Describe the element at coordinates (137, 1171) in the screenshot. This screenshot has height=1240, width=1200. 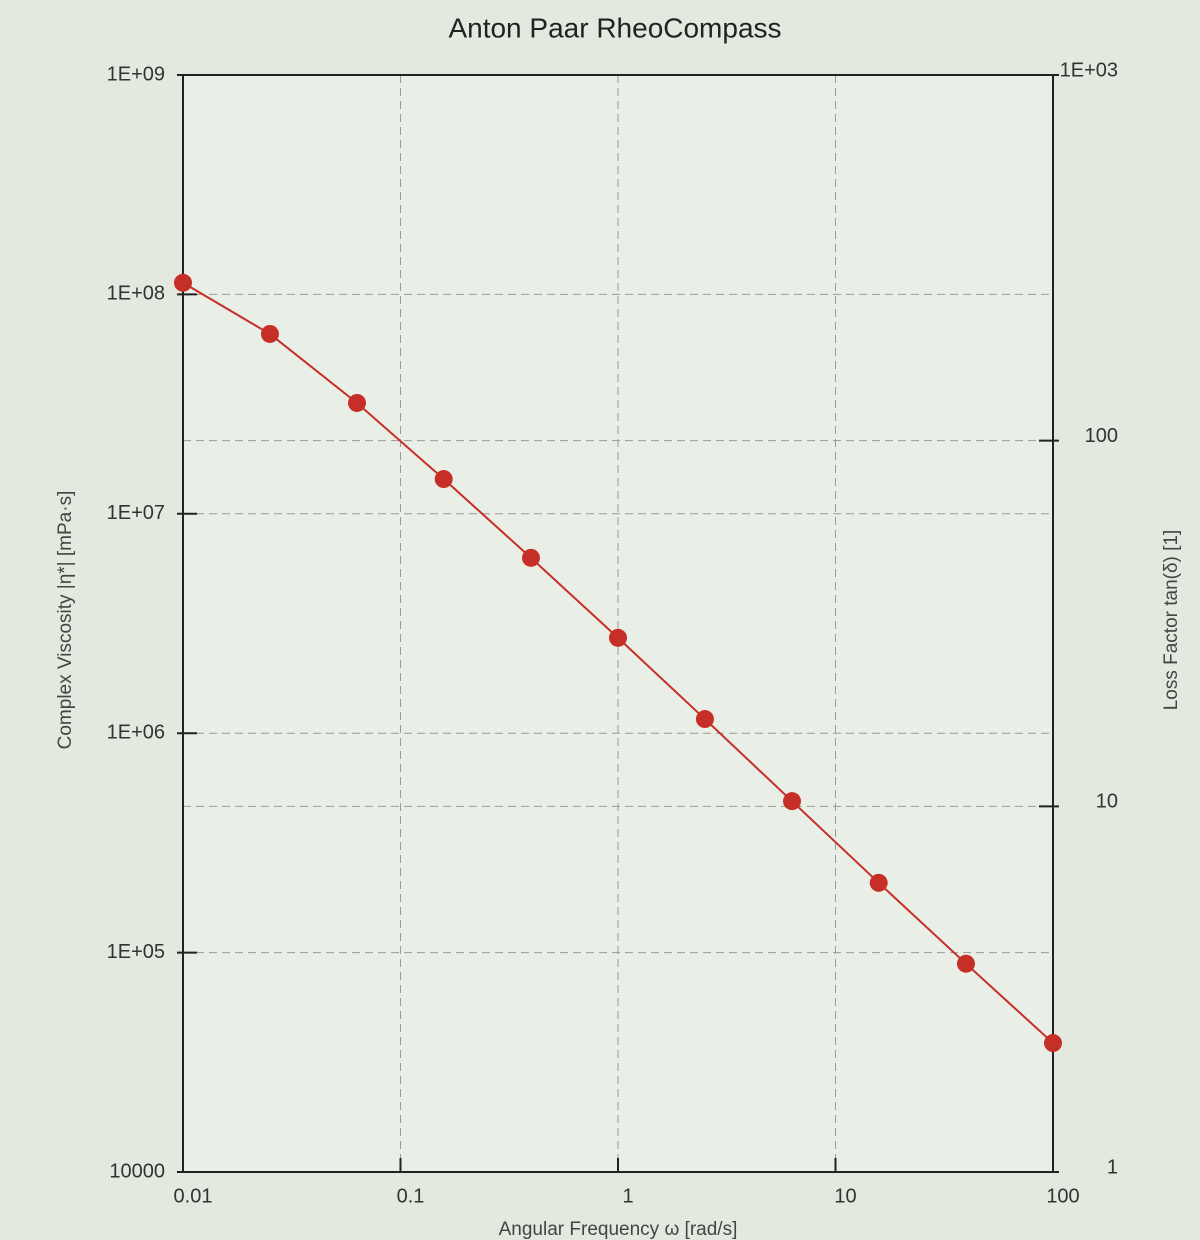
I see `y-tick-label: 10000` at that location.